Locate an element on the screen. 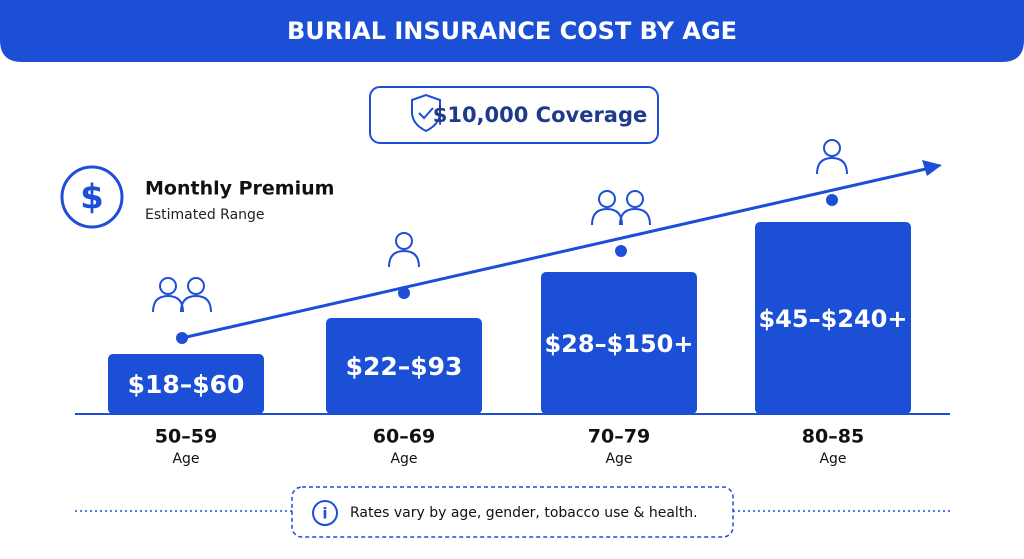 This screenshot has width=1024, height=559. dollar-sign: $ is located at coordinates (92, 198).